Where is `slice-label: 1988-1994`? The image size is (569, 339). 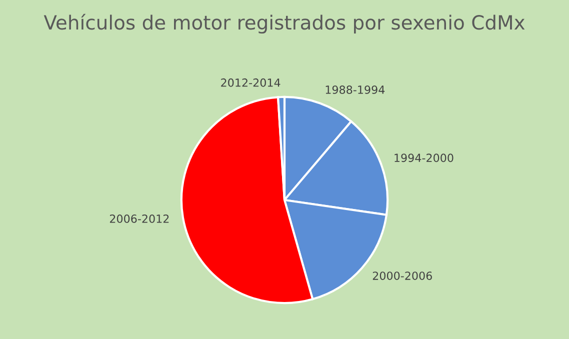 slice-label: 1988-1994 is located at coordinates (355, 90).